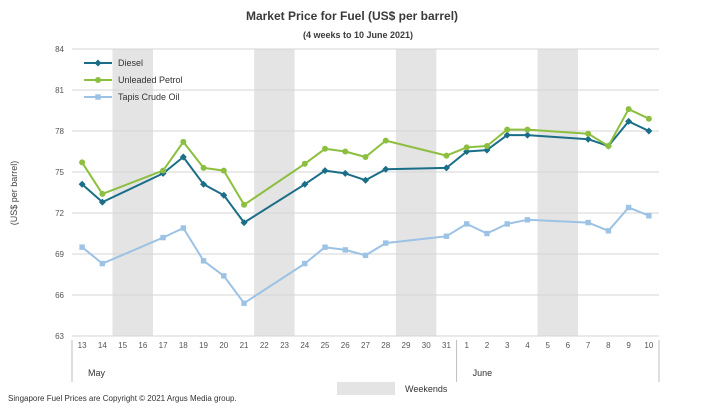 Image resolution: width=705 pixels, height=410 pixels. What do you see at coordinates (122, 345) in the screenshot?
I see `x-tick-label: 15` at bounding box center [122, 345].